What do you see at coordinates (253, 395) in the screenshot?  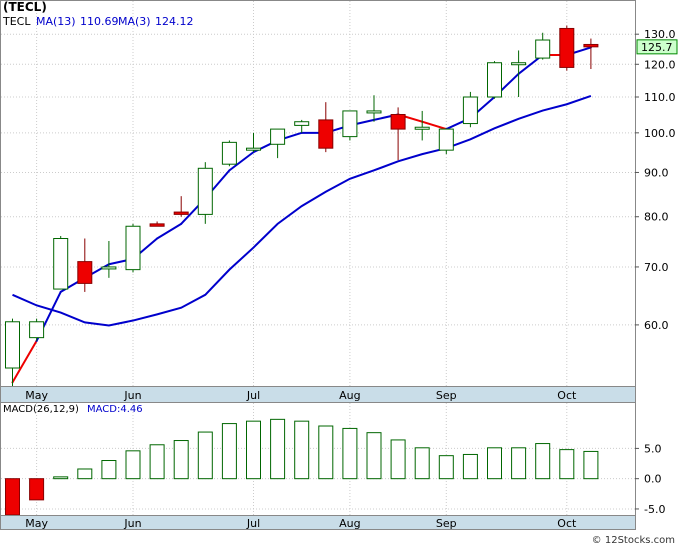 I see `price-month-label: Jul` at bounding box center [253, 395].